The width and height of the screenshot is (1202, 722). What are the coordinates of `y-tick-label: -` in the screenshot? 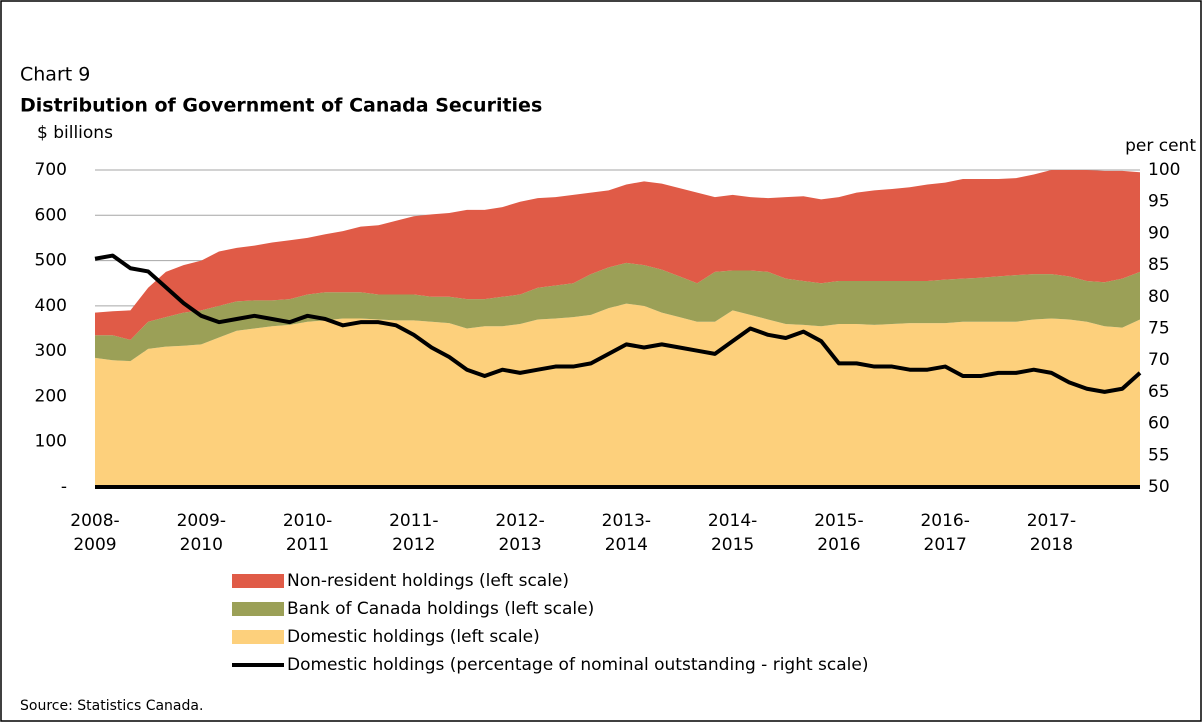 It's located at (64, 487).